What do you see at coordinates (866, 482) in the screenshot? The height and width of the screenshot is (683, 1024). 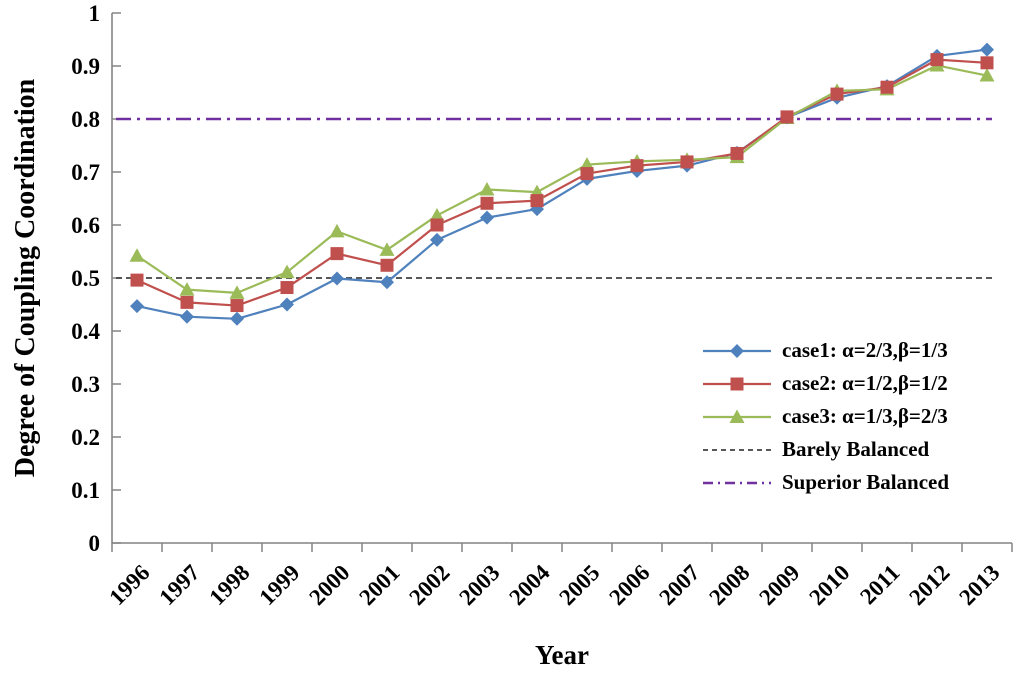 I see `legend-label-superior-balanced: Superior Balanced` at bounding box center [866, 482].